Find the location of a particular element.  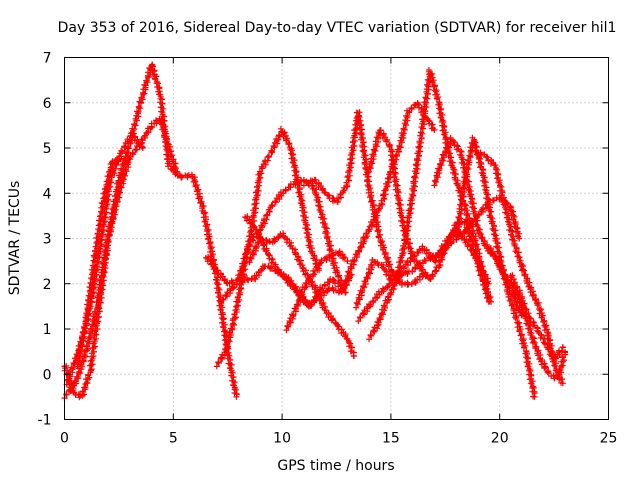

x-tick-label: 5 is located at coordinates (173, 439).